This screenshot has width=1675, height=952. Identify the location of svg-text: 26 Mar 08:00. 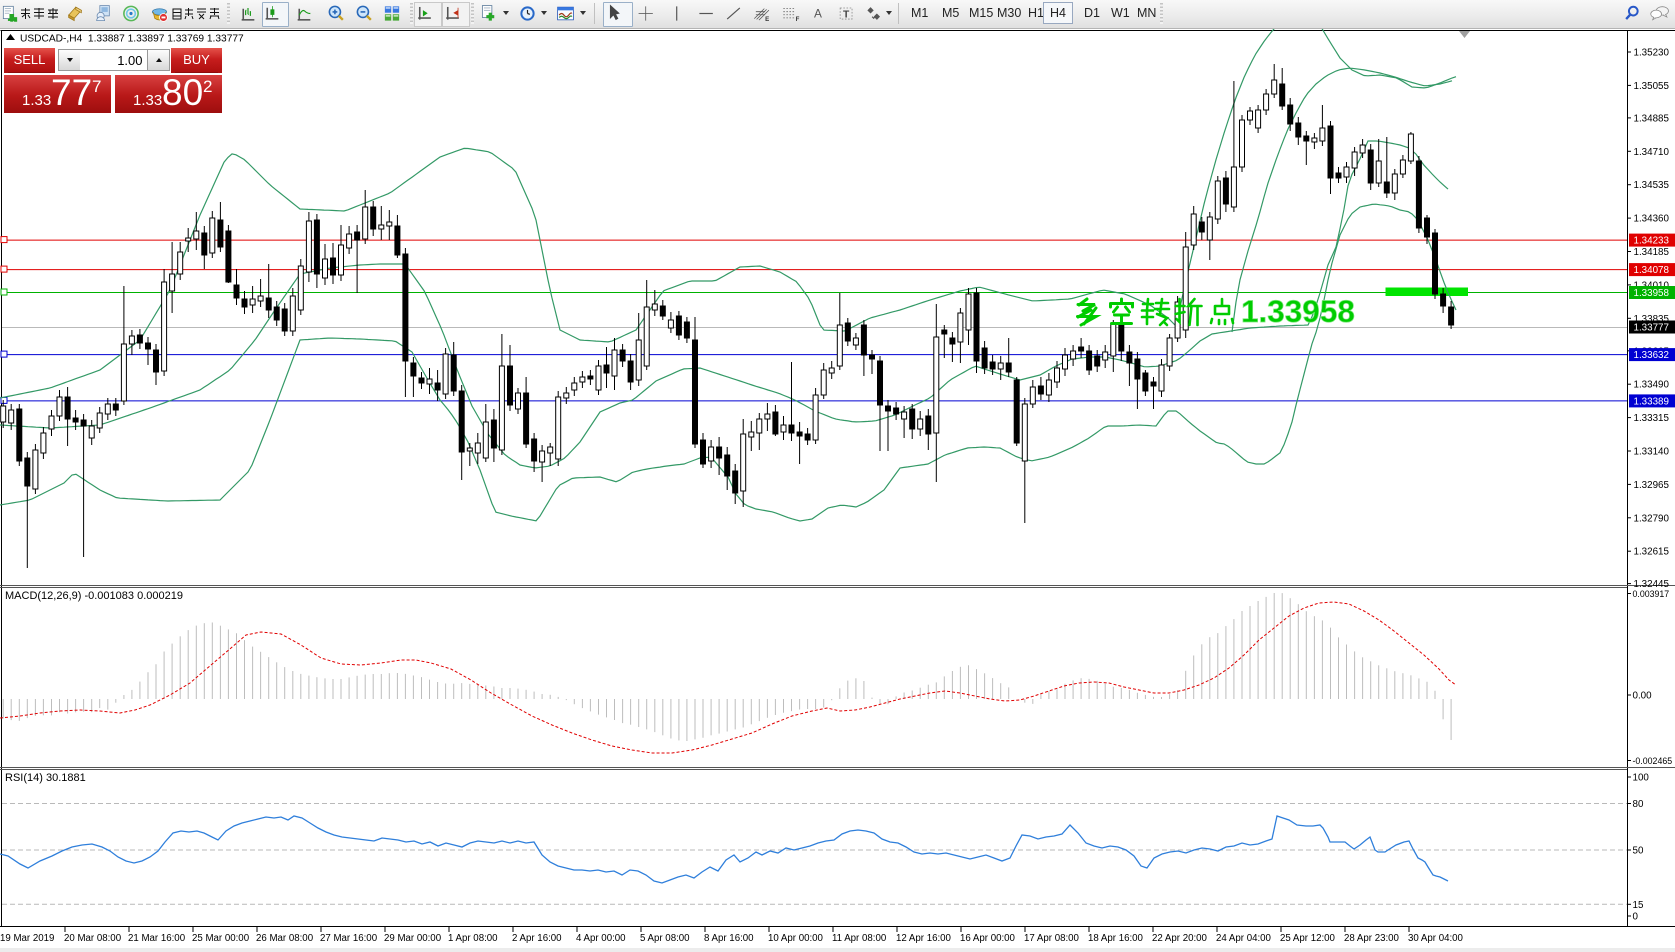
(285, 938).